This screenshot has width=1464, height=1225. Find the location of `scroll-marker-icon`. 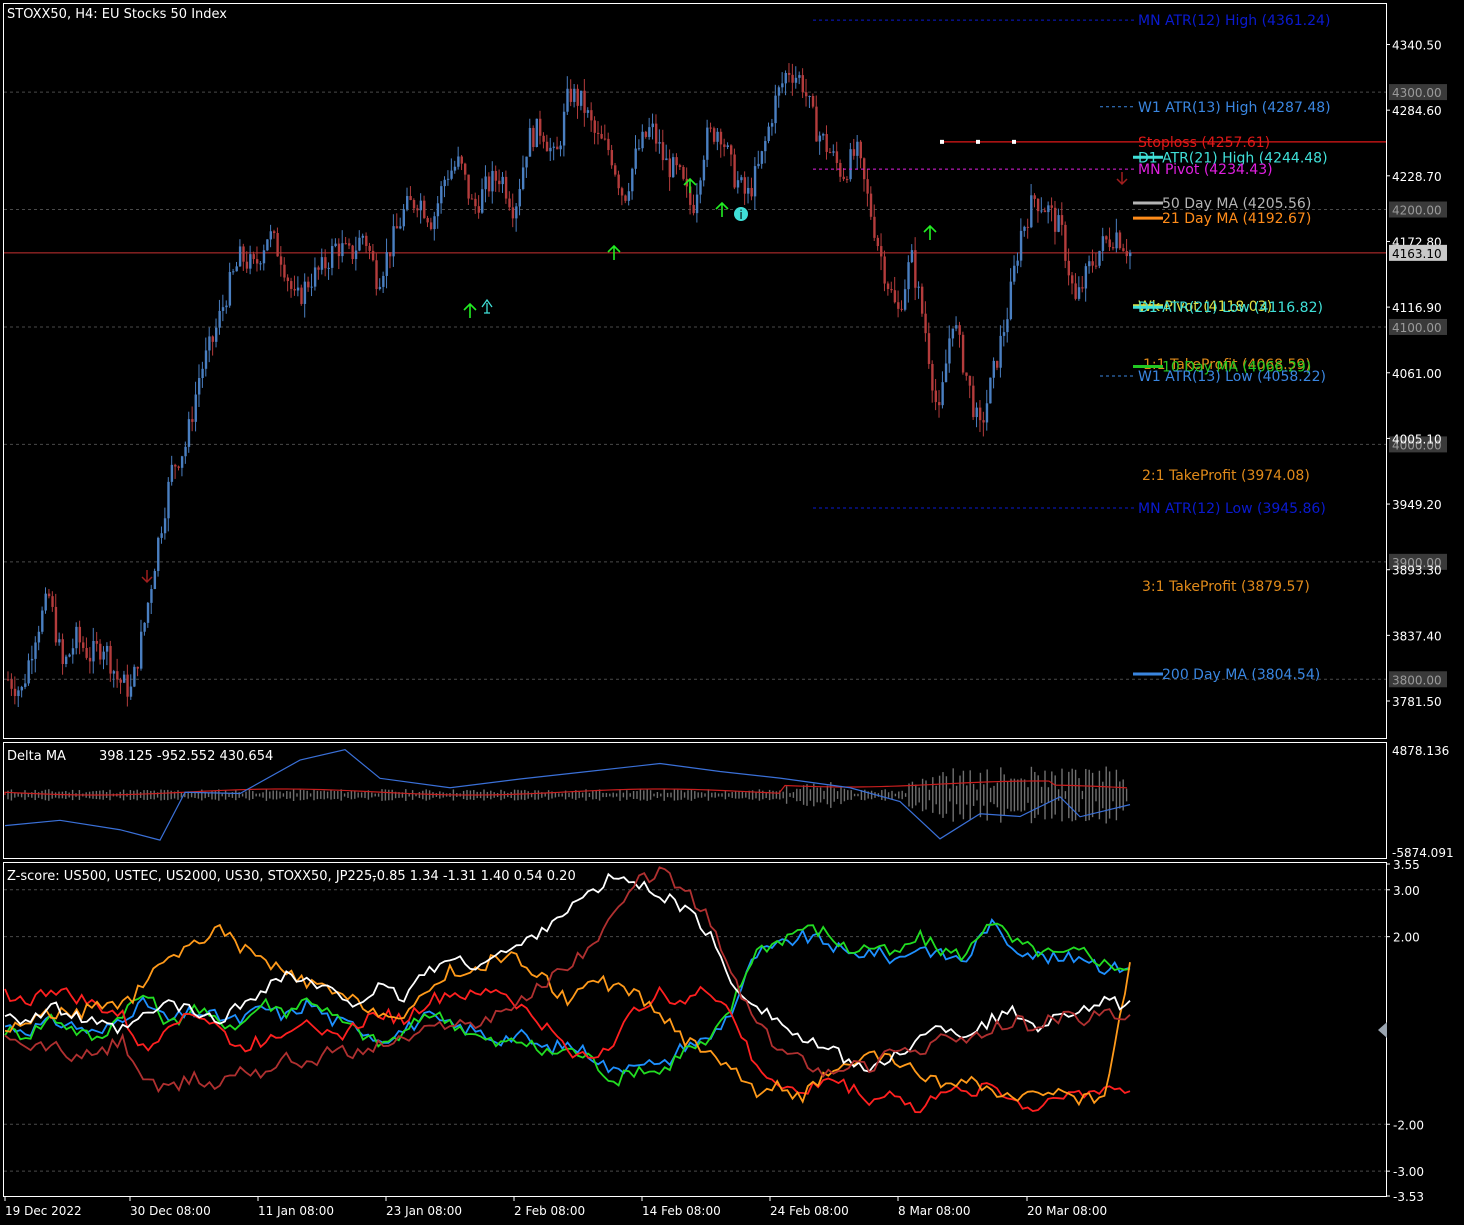

scroll-marker-icon is located at coordinates (1382, 1030).